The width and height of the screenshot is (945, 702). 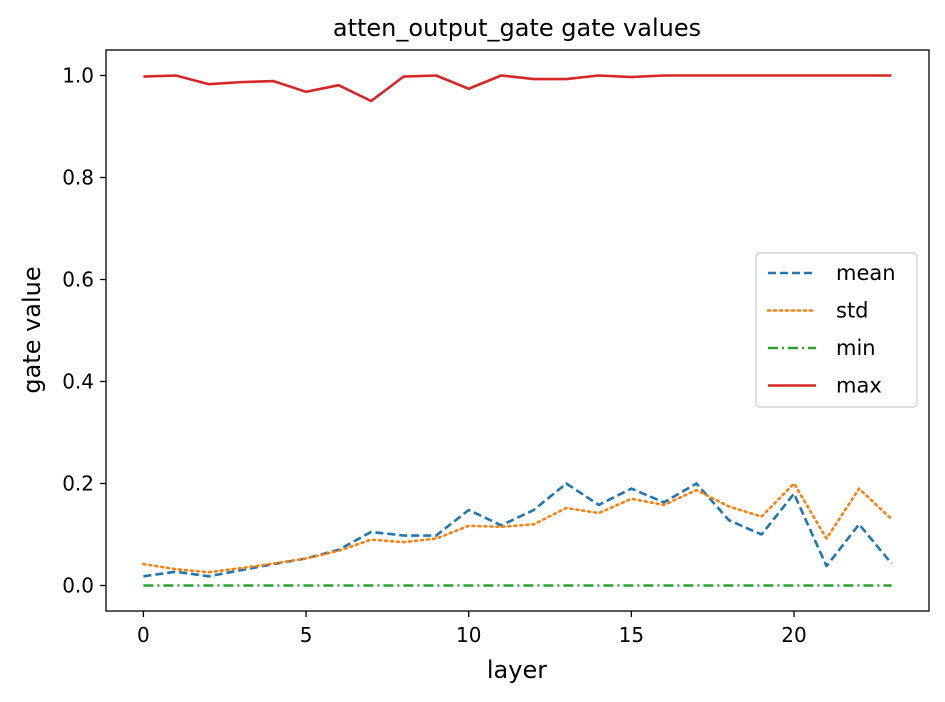 I want to click on y-axis-title: gate value, so click(x=32, y=329).